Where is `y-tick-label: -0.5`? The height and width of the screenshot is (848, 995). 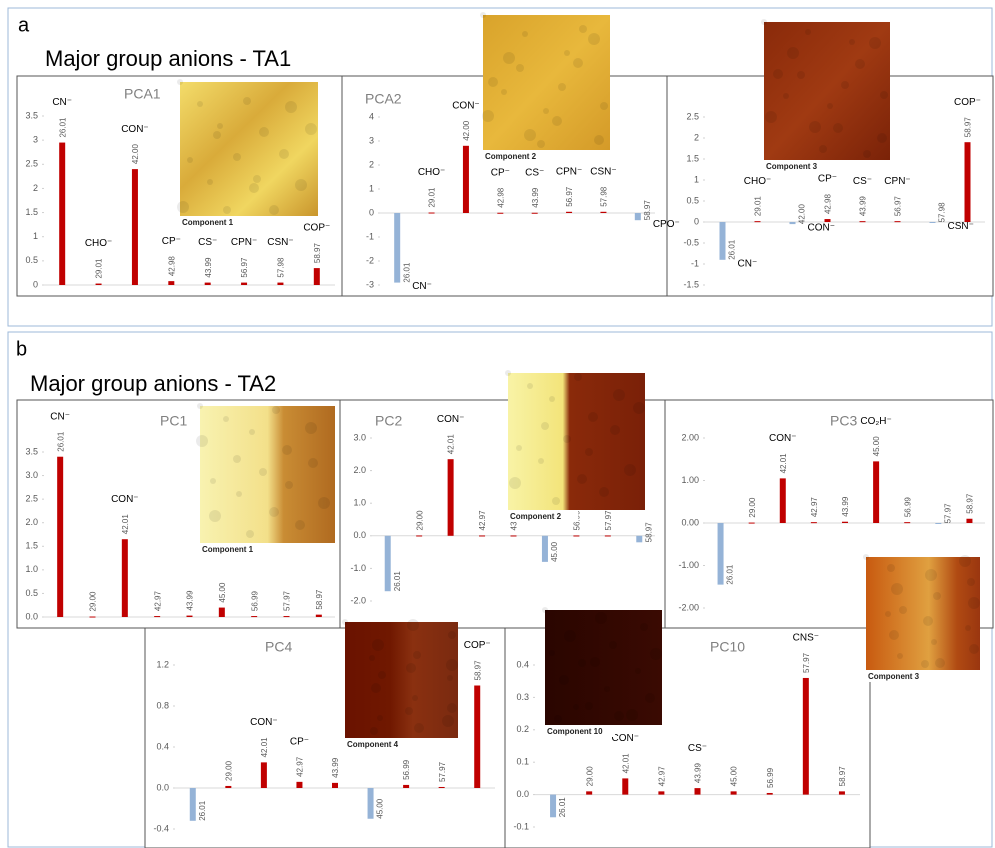
y-tick-label: -0.5 is located at coordinates (691, 242).